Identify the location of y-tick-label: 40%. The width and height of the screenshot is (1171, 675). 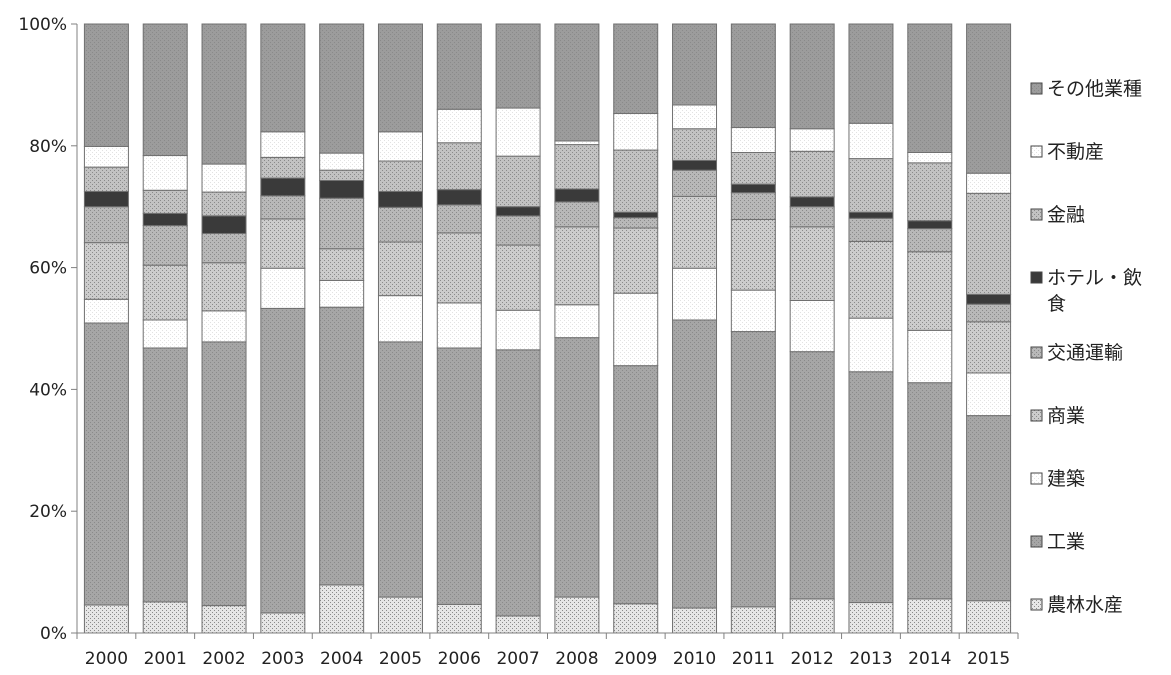
(48, 390).